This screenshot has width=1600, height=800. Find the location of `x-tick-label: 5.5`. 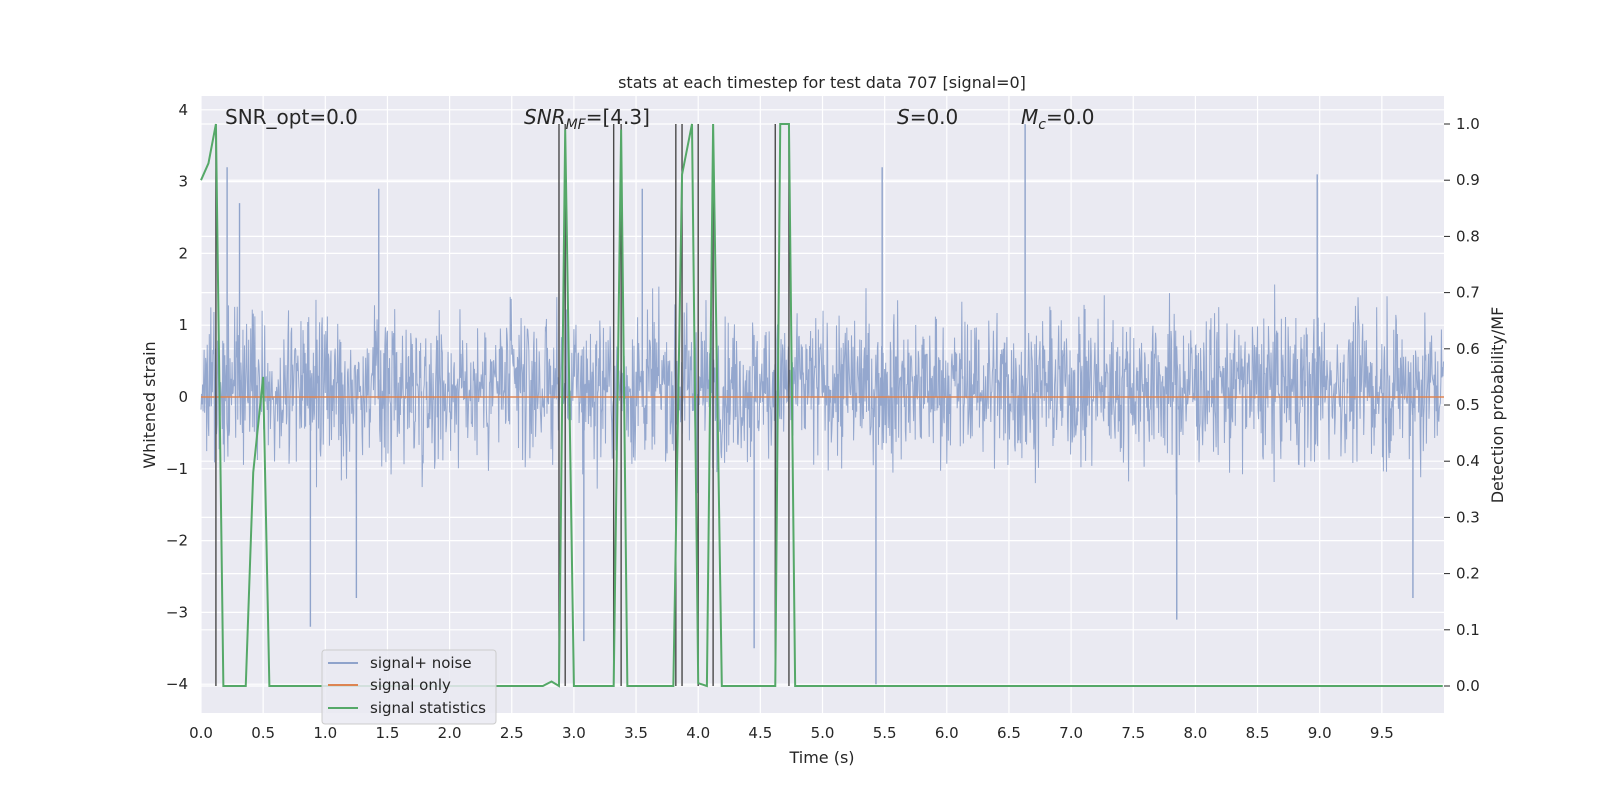

x-tick-label: 5.5 is located at coordinates (885, 733).